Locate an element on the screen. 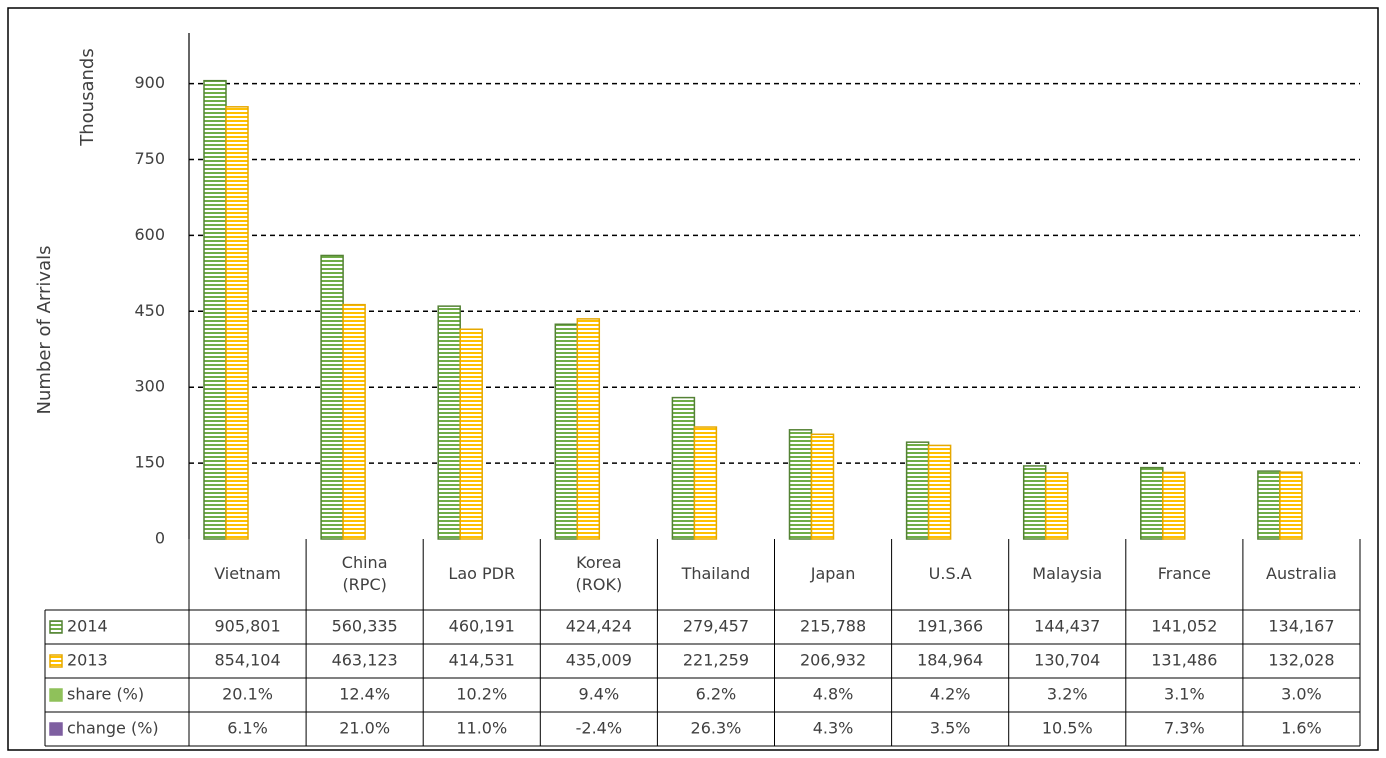 The image size is (1386, 758). x-tick-label-line: U.S.A is located at coordinates (950, 573).